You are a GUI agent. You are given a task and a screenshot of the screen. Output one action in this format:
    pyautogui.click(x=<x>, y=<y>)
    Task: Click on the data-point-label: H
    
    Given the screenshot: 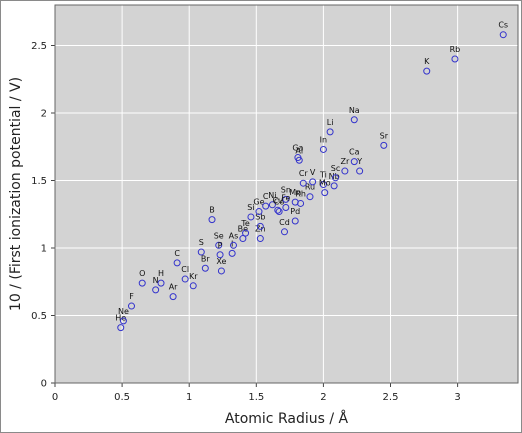 What is the action you would take?
    pyautogui.click(x=161, y=273)
    